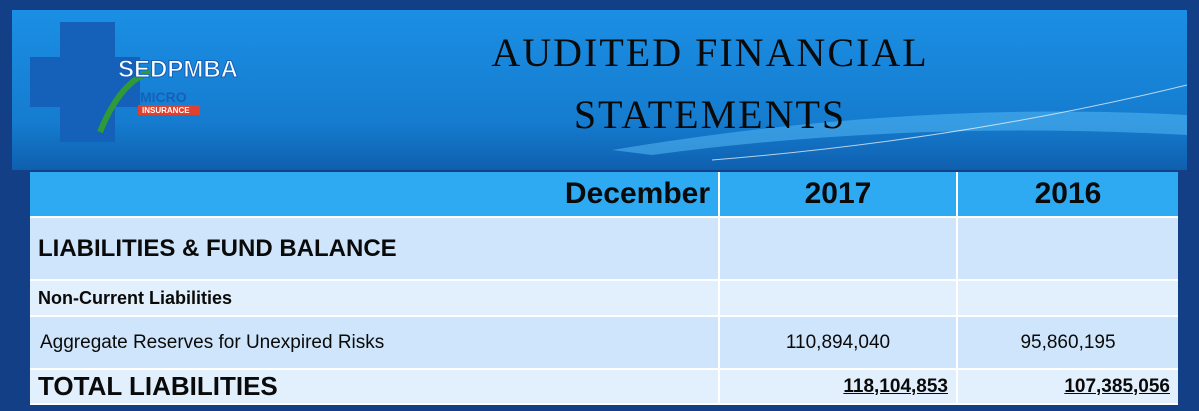  What do you see at coordinates (375, 386) in the screenshot?
I see `row-label: TOTAL LIABILITIES` at bounding box center [375, 386].